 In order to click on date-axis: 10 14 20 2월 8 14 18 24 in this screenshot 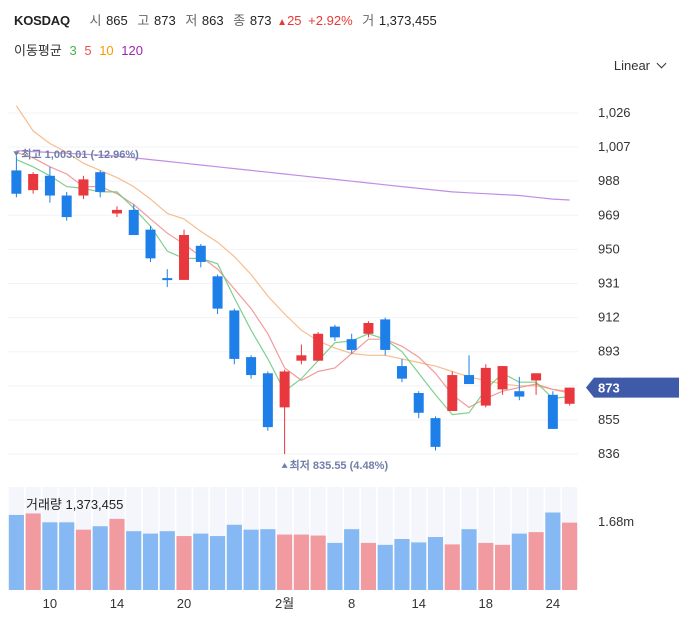, I will do `click(301, 603)`.